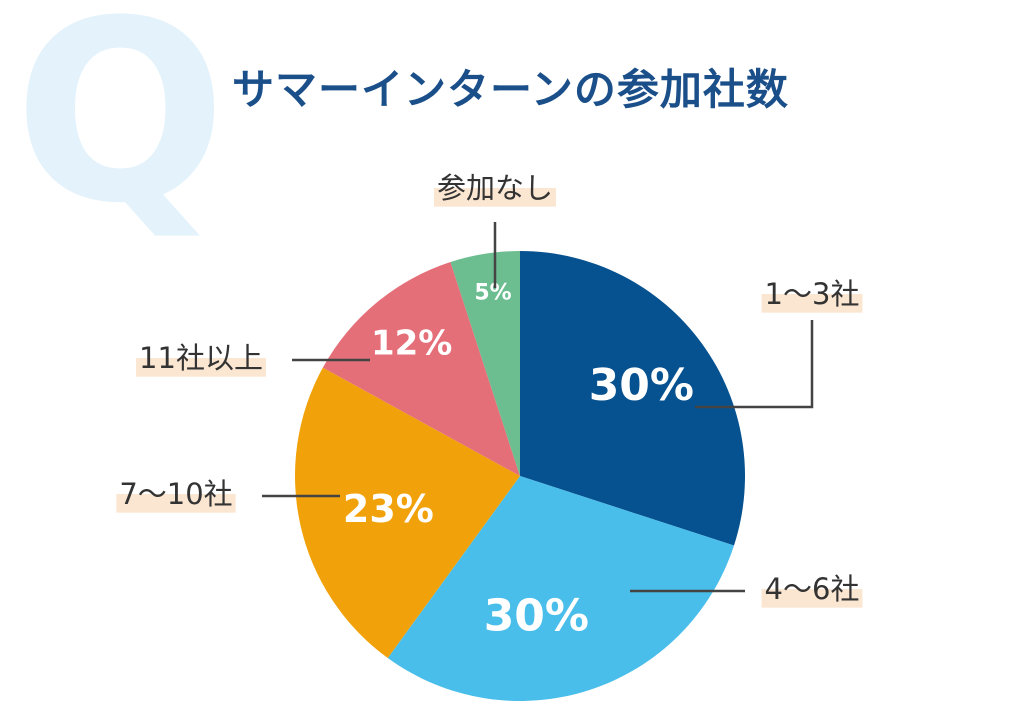 Image resolution: width=1024 pixels, height=715 pixels. I want to click on slice-value-label: 23%, so click(388, 509).